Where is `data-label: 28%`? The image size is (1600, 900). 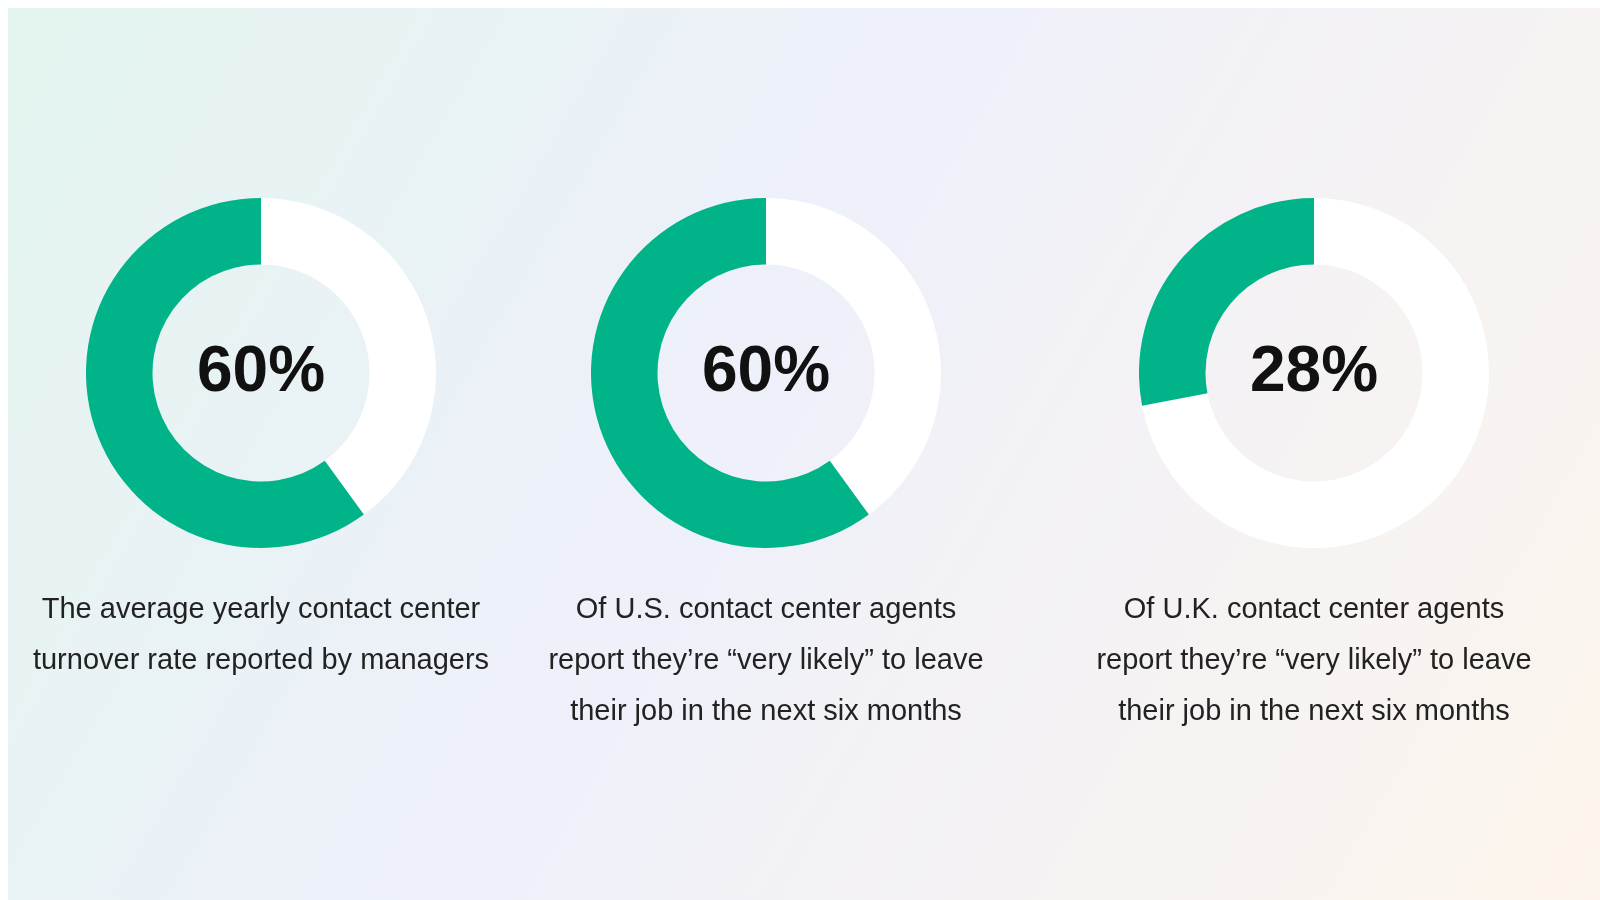 data-label: 28% is located at coordinates (1314, 368).